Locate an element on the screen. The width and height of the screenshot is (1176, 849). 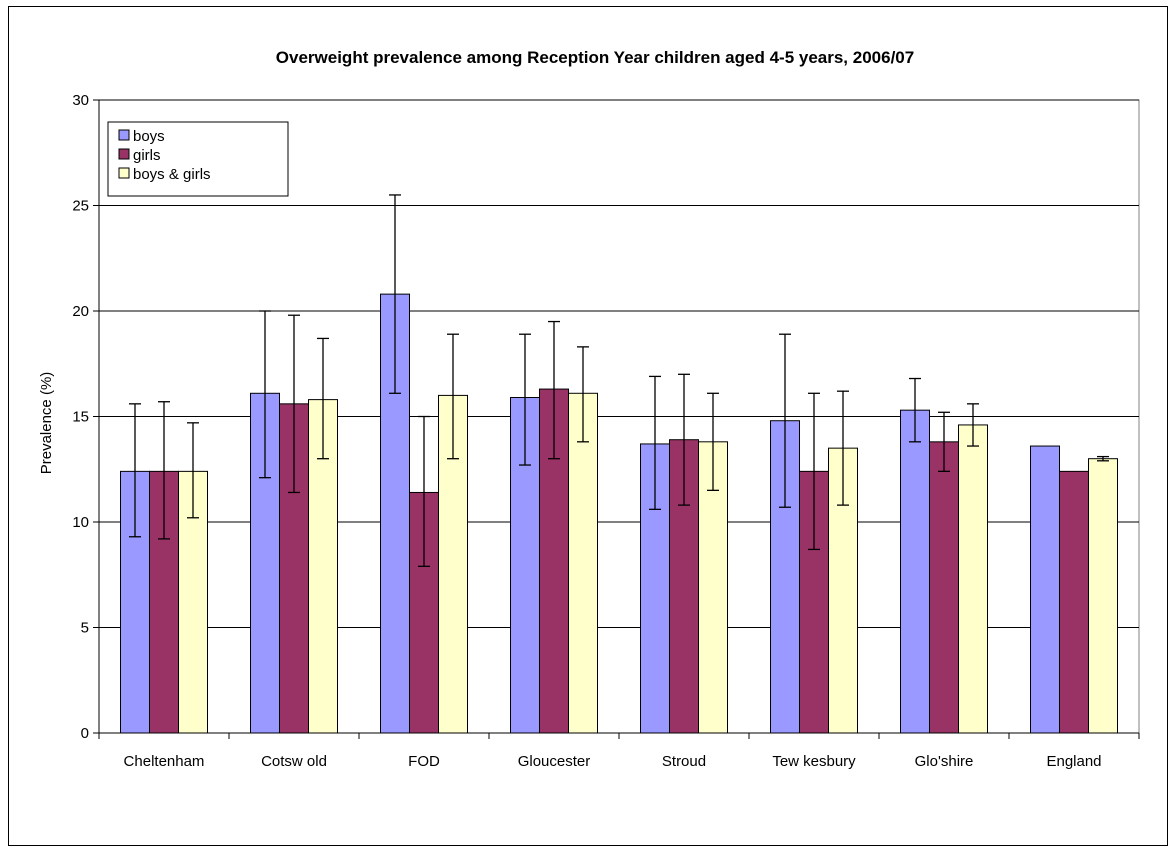
x-tick-label: Cotsw old is located at coordinates (294, 761).